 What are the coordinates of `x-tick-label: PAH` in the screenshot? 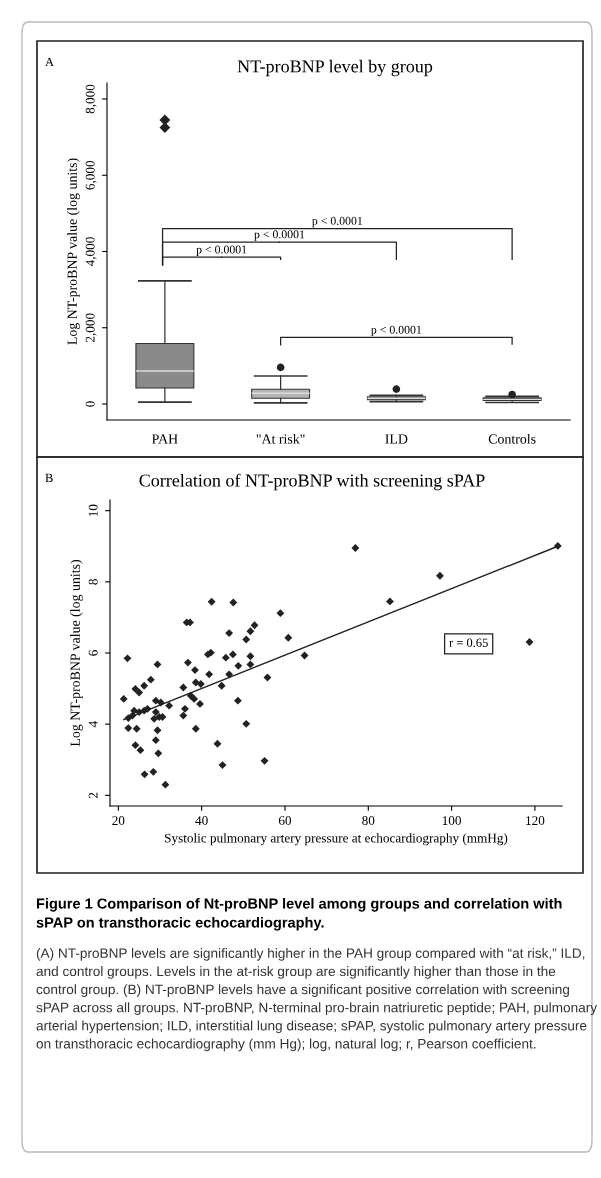 It's located at (165, 439).